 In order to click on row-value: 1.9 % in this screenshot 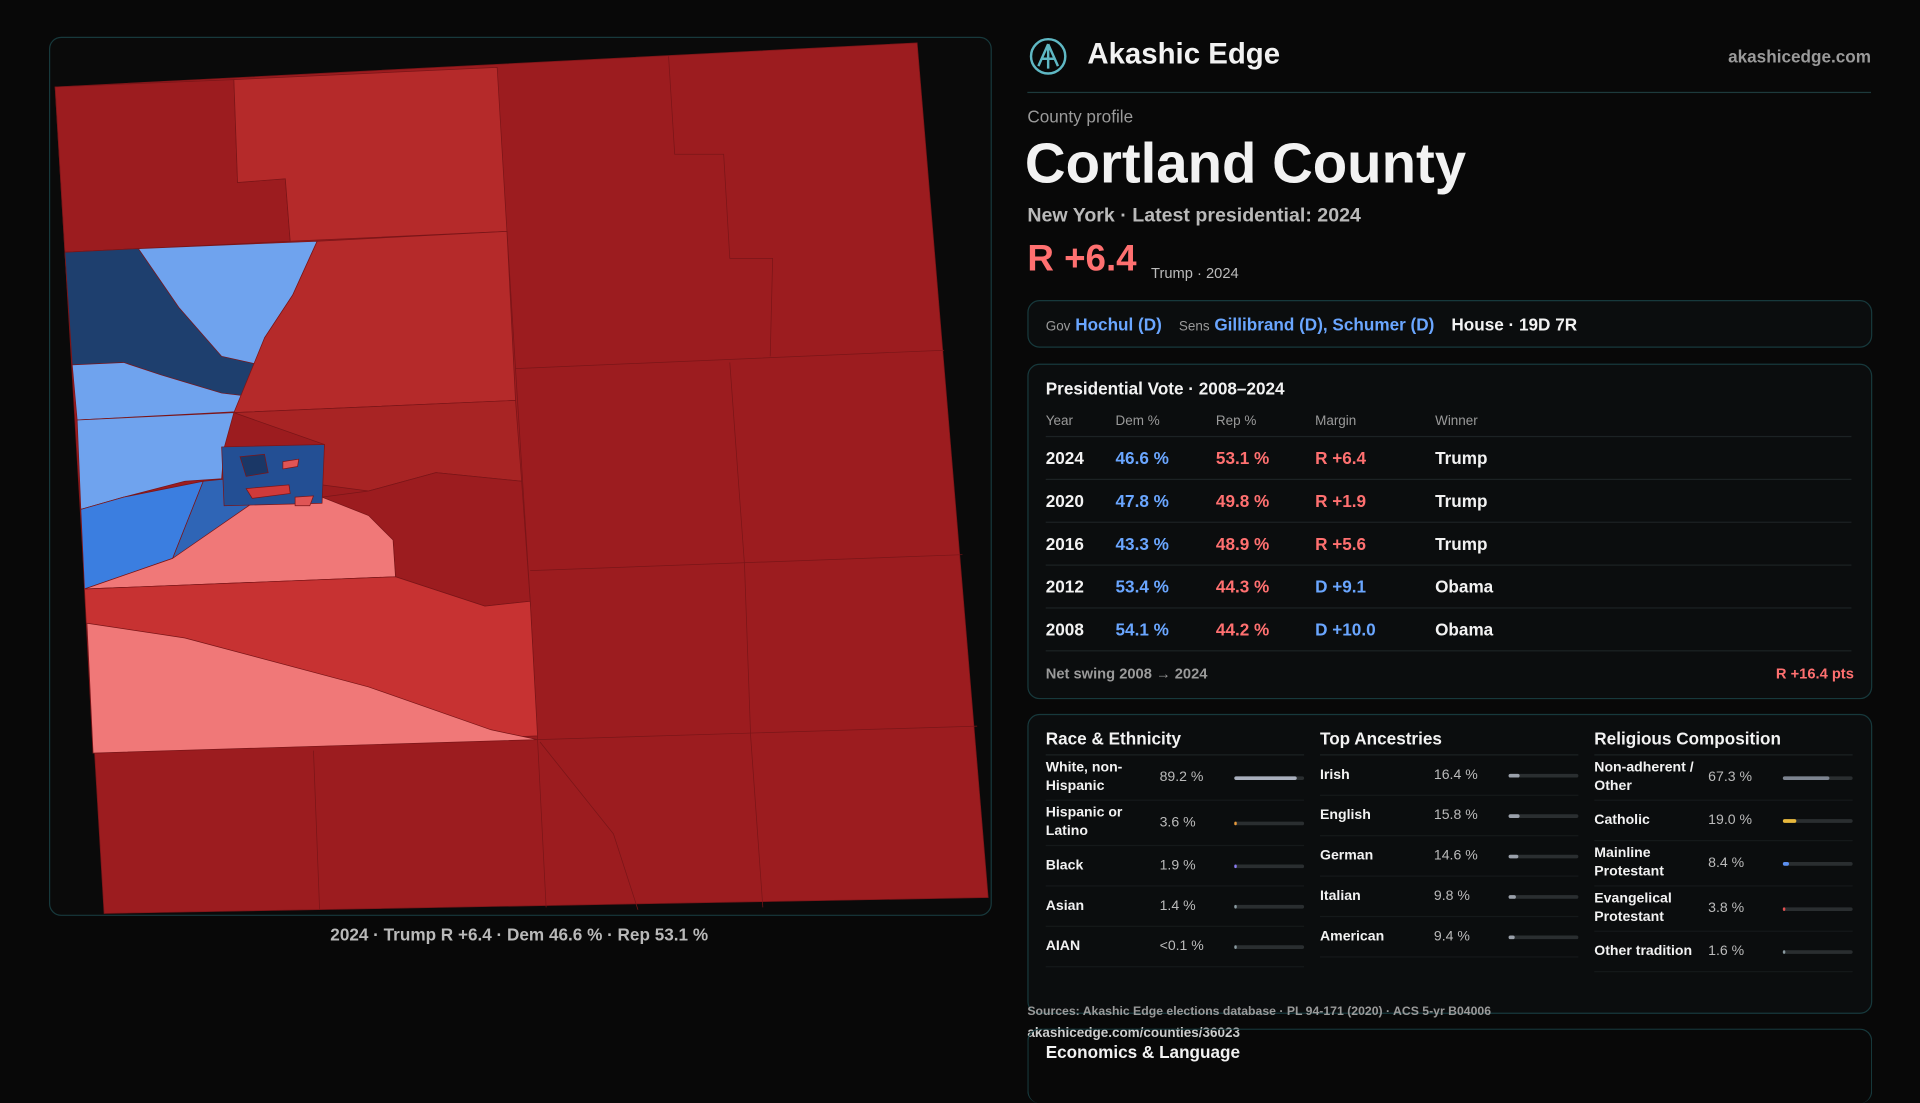, I will do `click(1177, 866)`.